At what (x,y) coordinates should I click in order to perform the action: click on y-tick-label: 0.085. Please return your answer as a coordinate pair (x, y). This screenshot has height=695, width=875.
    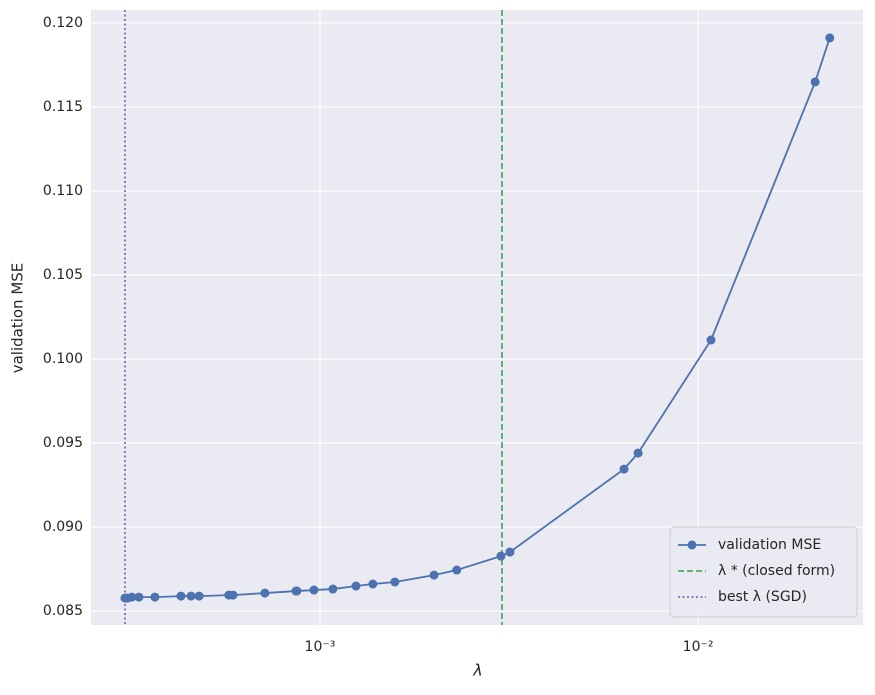
    Looking at the image, I should click on (63, 611).